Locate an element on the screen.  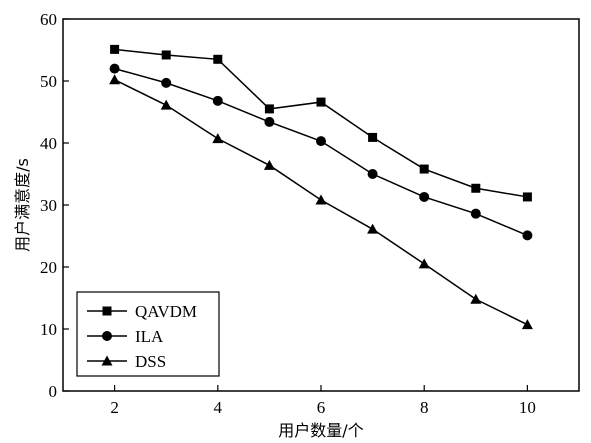
y-tick-label: 60 is located at coordinates (48, 19).